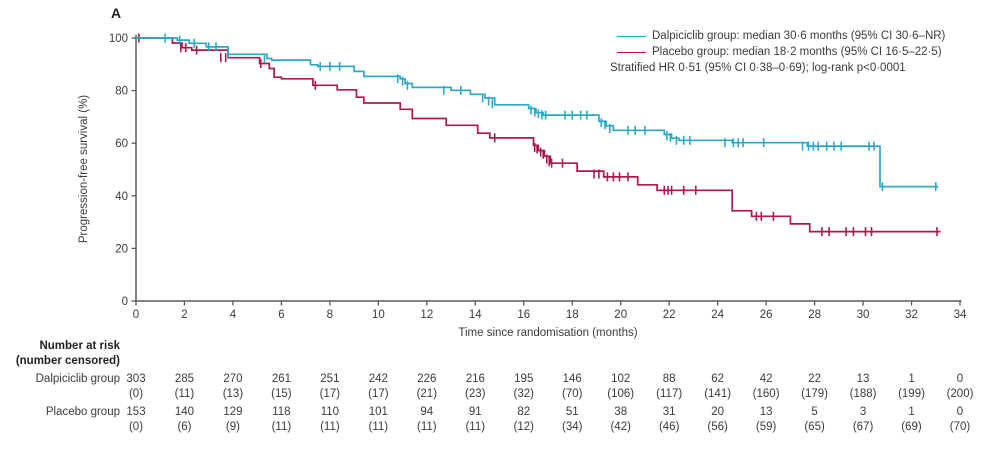 Image resolution: width=982 pixels, height=457 pixels. Describe the element at coordinates (669, 379) in the screenshot. I see `risk-at-risk-value: 88` at that location.